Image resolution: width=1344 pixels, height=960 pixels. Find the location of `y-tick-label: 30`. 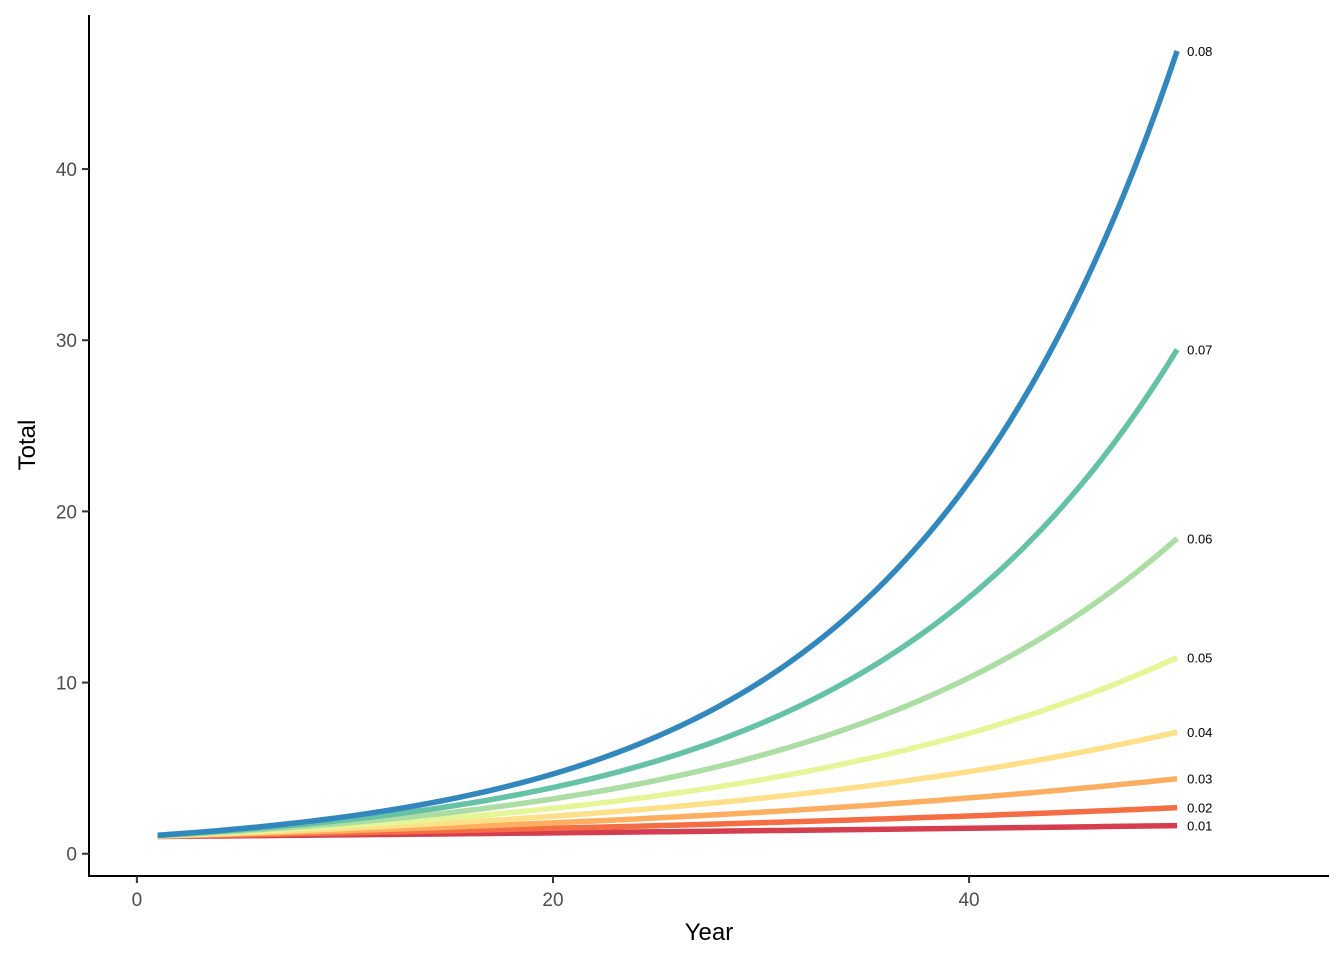

y-tick-label: 30 is located at coordinates (66, 341).